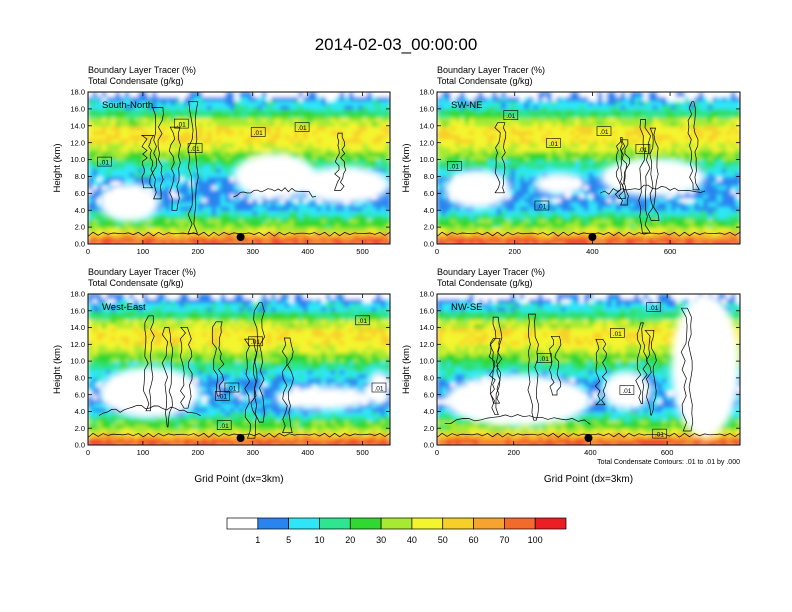  What do you see at coordinates (429, 176) in the screenshot?
I see `y-tick-label: 8.0` at bounding box center [429, 176].